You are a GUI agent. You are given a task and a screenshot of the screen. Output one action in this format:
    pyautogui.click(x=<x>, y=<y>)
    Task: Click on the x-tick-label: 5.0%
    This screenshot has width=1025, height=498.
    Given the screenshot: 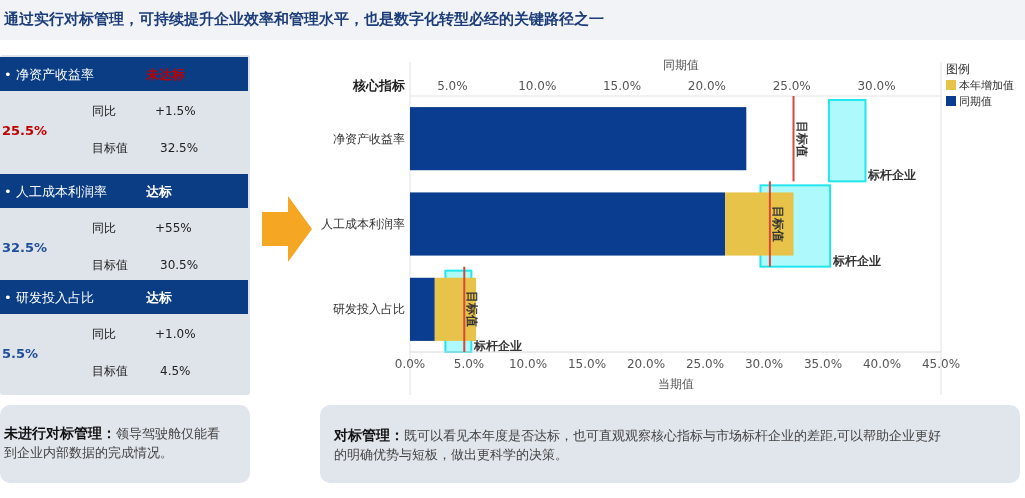 What is the action you would take?
    pyautogui.click(x=469, y=364)
    